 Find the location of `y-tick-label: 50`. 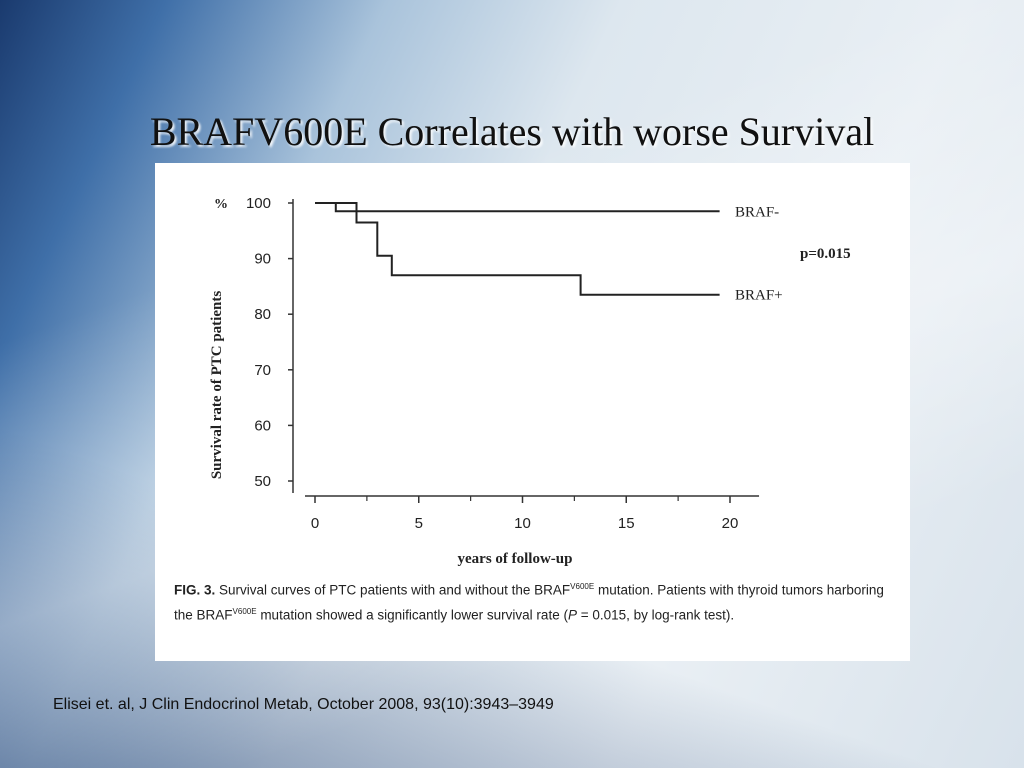

y-tick-label: 50 is located at coordinates (262, 481).